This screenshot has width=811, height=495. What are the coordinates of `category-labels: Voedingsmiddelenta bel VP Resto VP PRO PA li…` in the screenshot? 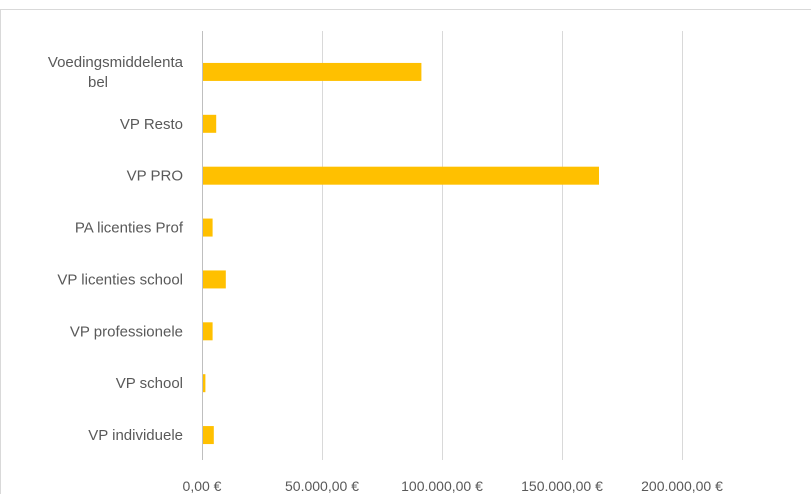 It's located at (116, 249).